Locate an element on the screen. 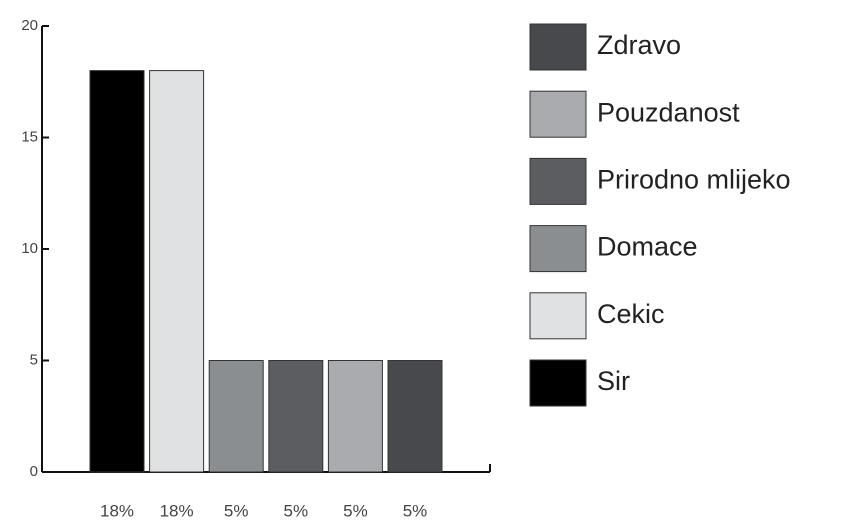  y-tick-label: 20 is located at coordinates (29, 25).